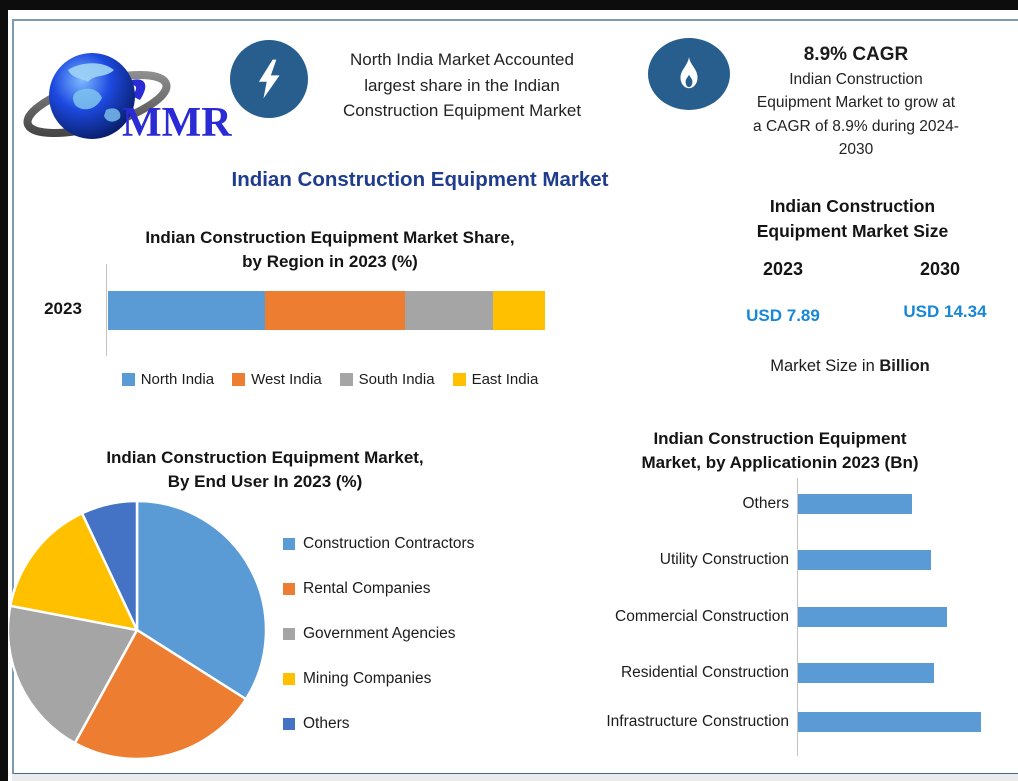 The width and height of the screenshot is (1018, 781). What do you see at coordinates (518, 310) in the screenshot?
I see `region-segment-east-india` at bounding box center [518, 310].